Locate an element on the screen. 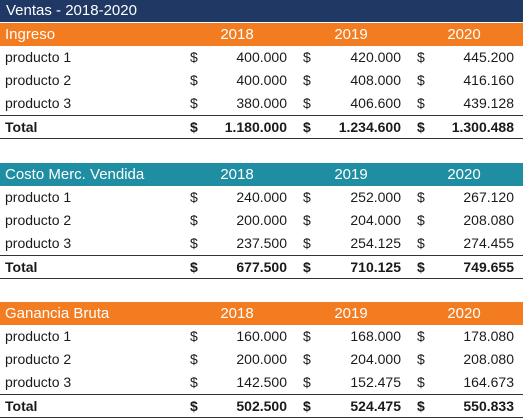 The height and width of the screenshot is (420, 523). value-cell: 254.125 is located at coordinates (375, 243).